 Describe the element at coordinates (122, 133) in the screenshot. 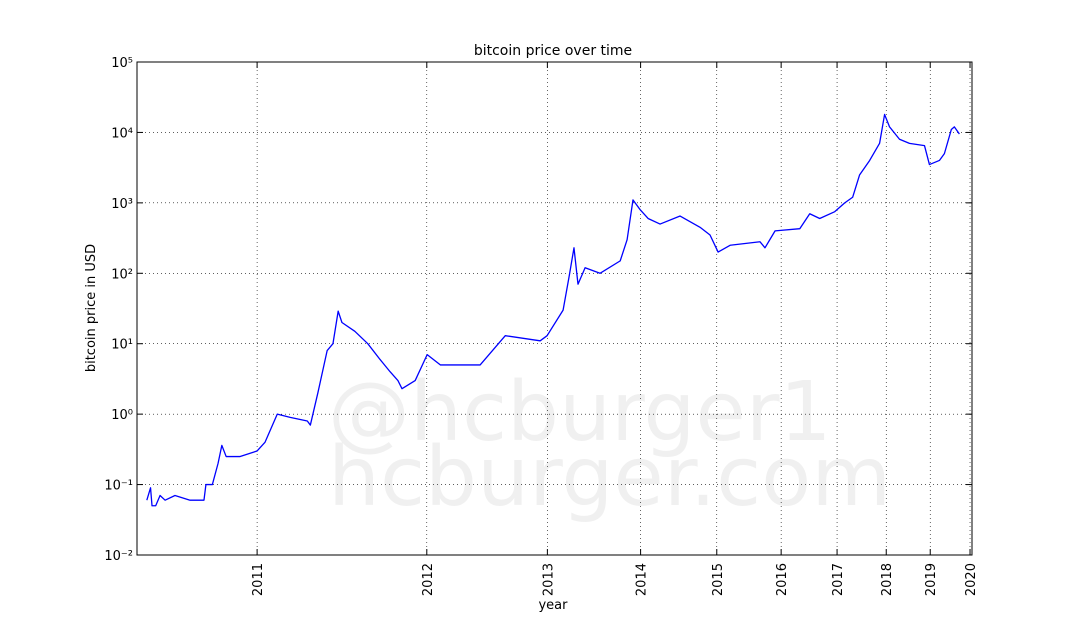

I see `y-tick-label: 10⁴` at that location.